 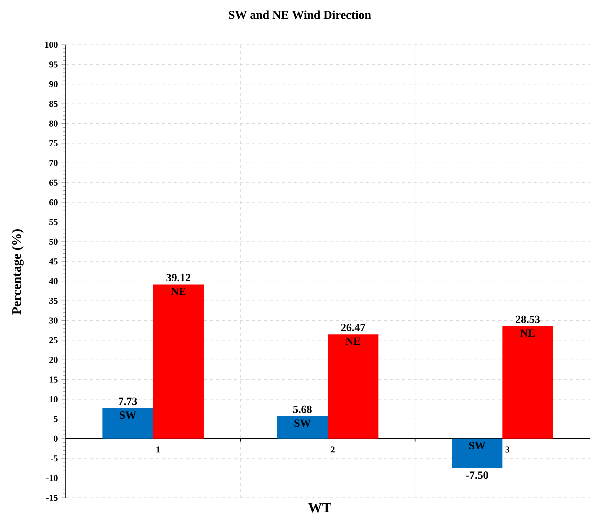 I want to click on y-tick-label: 100, so click(x=51, y=45).